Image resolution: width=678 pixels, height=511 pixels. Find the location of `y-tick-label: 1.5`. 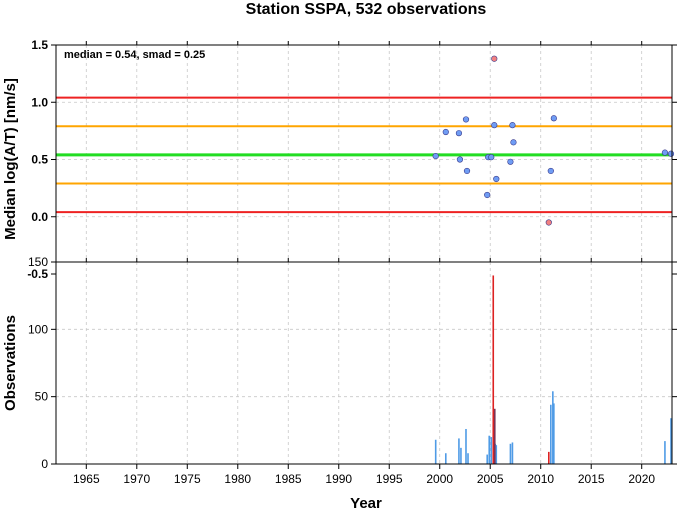

y-tick-label: 1.5 is located at coordinates (39, 45).